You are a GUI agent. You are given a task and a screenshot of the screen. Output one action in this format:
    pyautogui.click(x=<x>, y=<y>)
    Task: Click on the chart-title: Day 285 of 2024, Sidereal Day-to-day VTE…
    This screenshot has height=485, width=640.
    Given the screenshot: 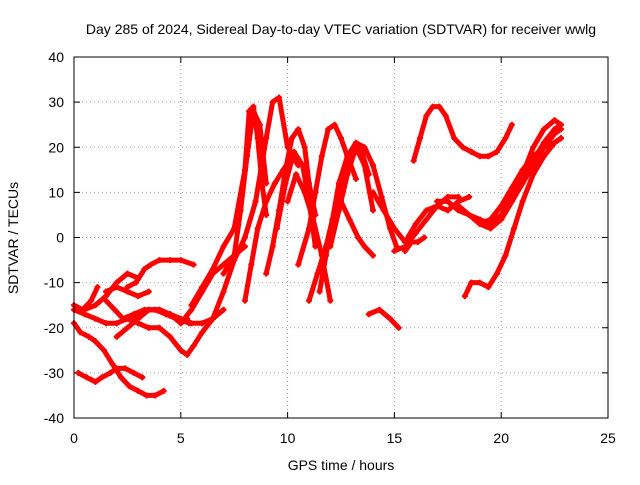 What is the action you would take?
    pyautogui.click(x=341, y=29)
    